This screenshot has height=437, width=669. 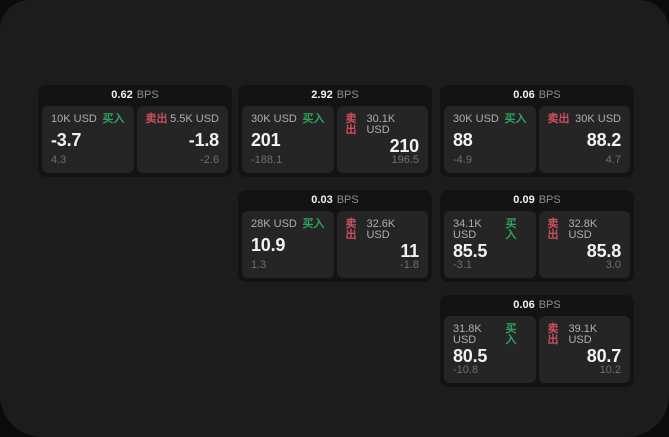 What do you see at coordinates (335, 200) in the screenshot?
I see `card-header: 0.03 BPS` at bounding box center [335, 200].